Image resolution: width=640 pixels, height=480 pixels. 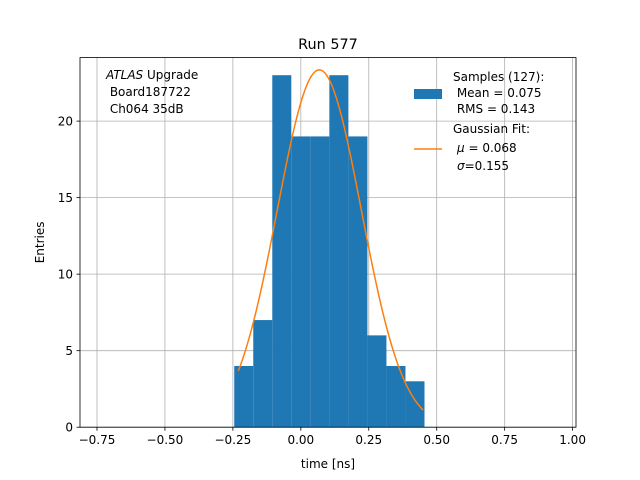 What do you see at coordinates (491, 129) in the screenshot?
I see `legend-fit-title: Gaussian Fit:` at bounding box center [491, 129].